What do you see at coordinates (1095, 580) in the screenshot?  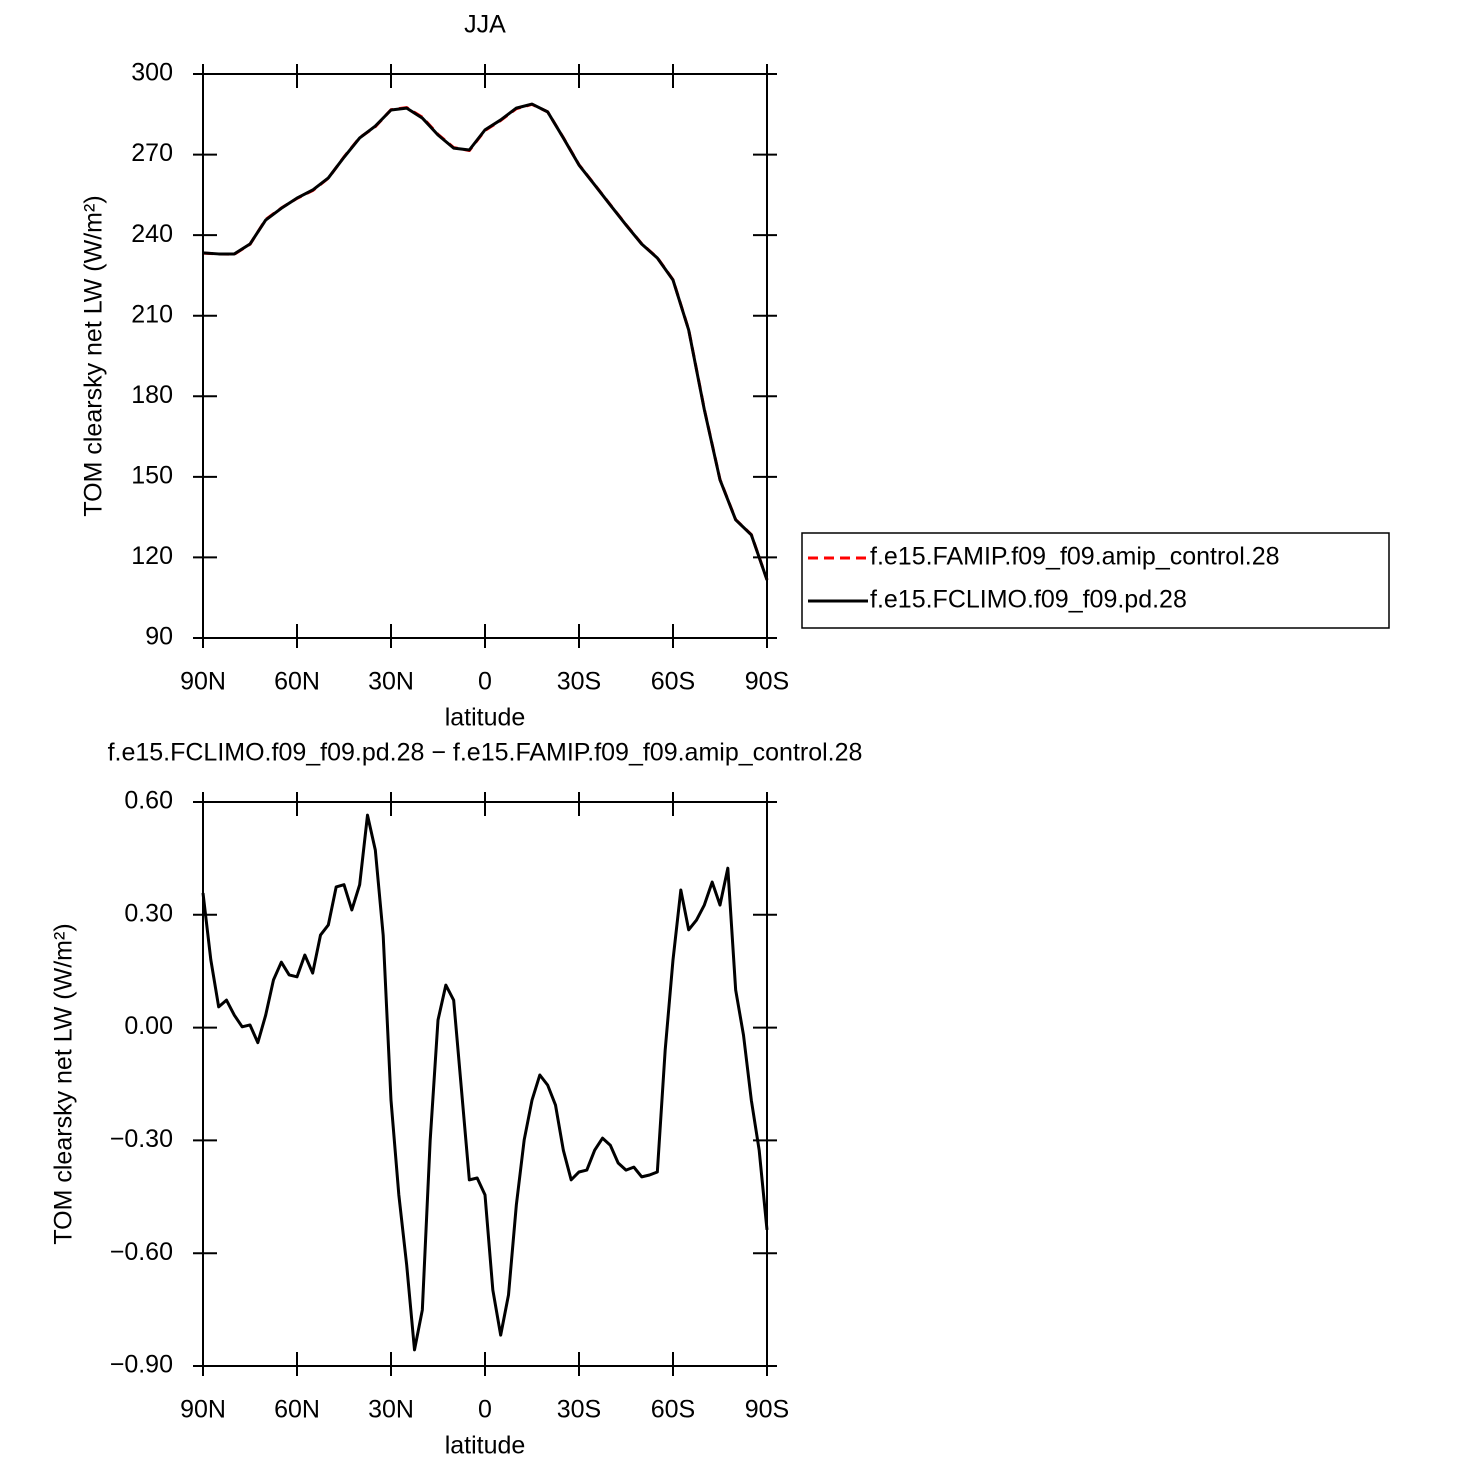 I see `legend-box` at bounding box center [1095, 580].